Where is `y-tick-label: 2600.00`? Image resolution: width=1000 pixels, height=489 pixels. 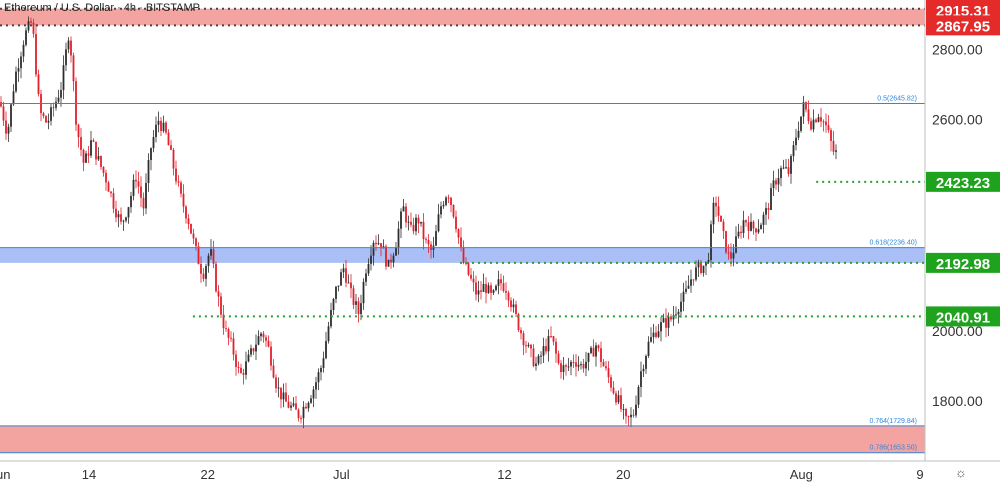 y-tick-label: 2600.00 is located at coordinates (957, 120).